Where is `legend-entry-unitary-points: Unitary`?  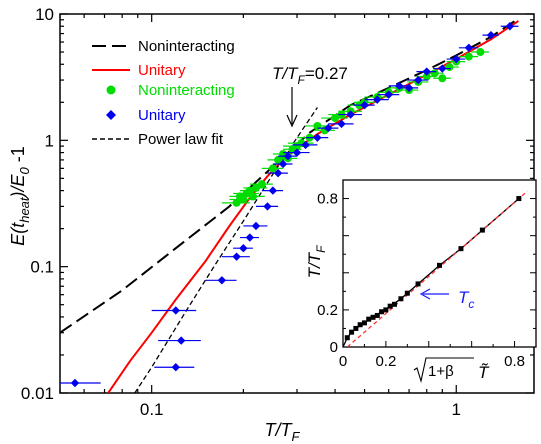
legend-entry-unitary-points: Unitary is located at coordinates (146, 115).